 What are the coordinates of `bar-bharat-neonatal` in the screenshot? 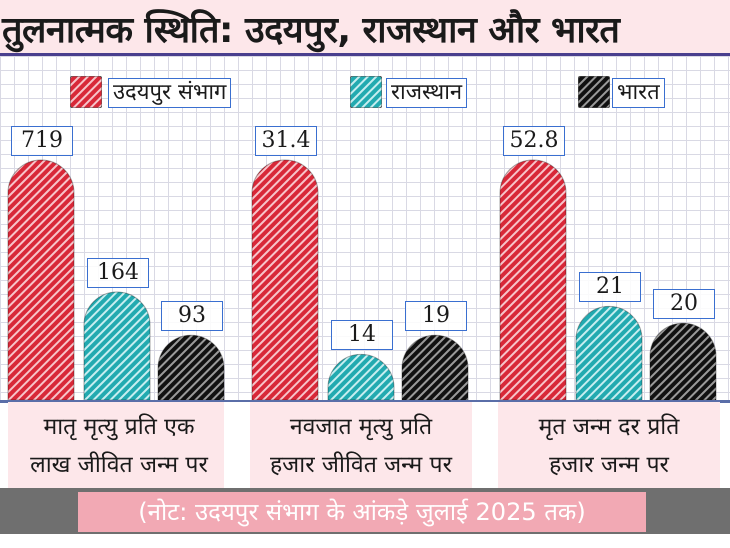 It's located at (435, 367).